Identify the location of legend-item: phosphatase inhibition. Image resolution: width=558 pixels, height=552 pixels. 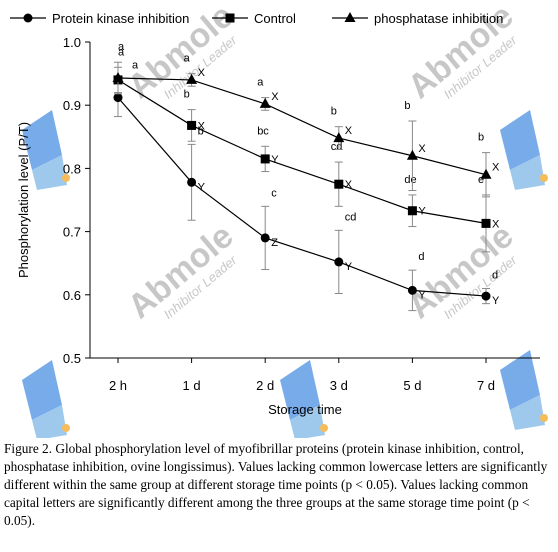
(417, 18).